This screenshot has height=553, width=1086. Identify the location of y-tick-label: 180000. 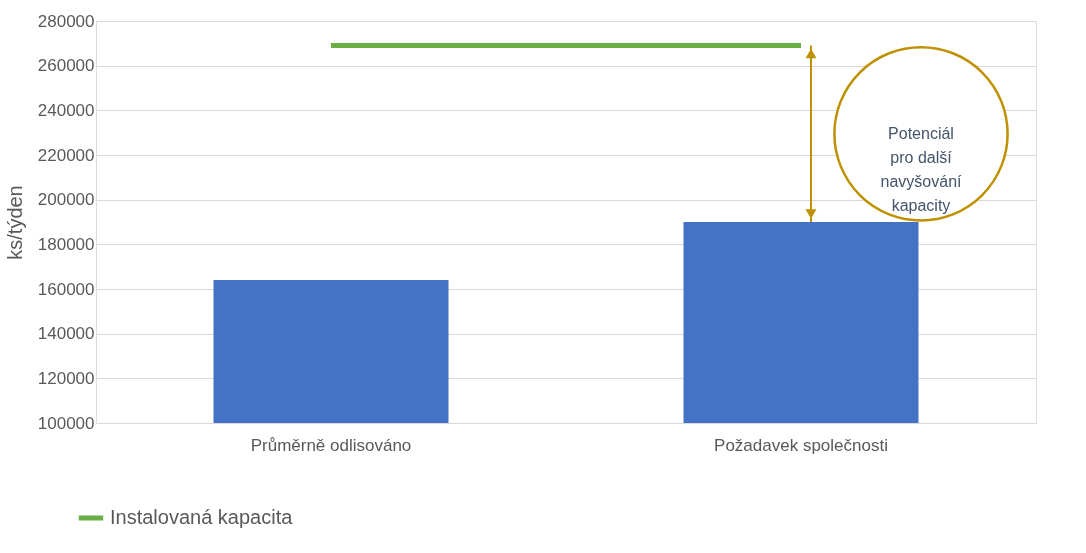
(66, 244).